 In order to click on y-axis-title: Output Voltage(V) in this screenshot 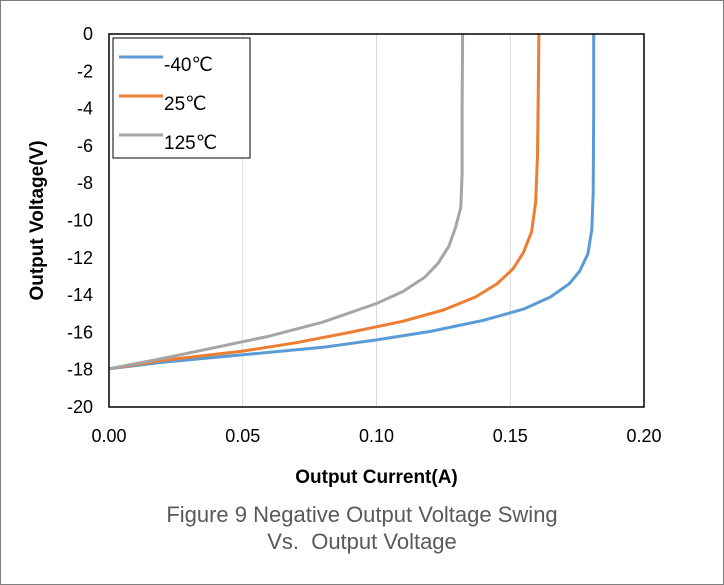, I will do `click(37, 220)`.